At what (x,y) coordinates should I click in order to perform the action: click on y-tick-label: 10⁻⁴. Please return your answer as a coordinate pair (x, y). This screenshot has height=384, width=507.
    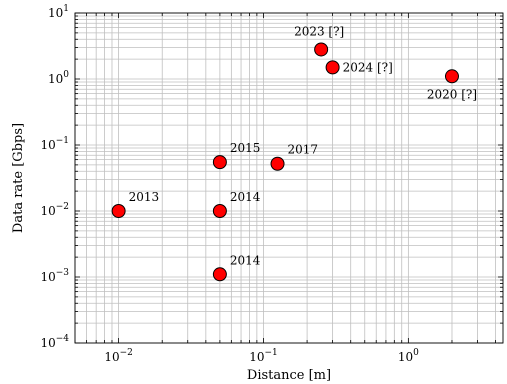
    Looking at the image, I should click on (54, 342).